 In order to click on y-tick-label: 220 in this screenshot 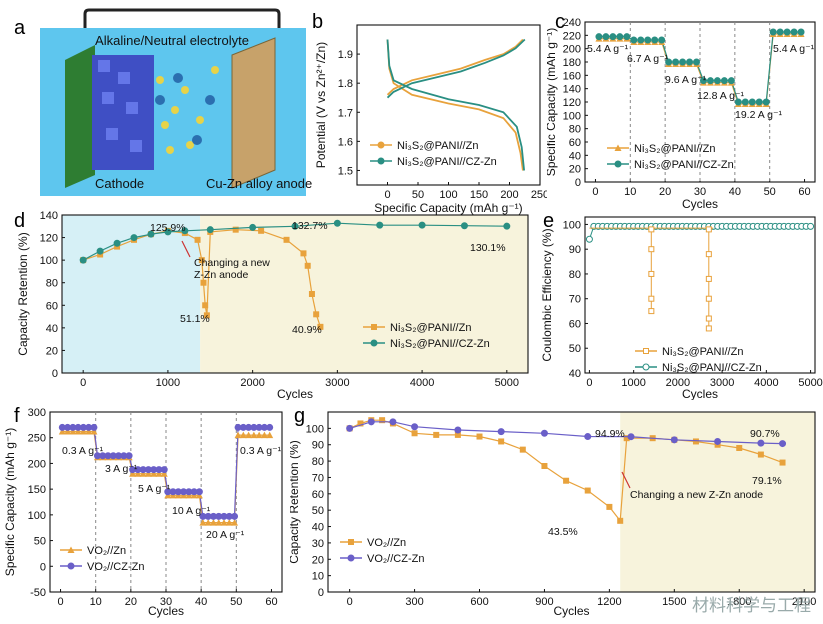, I will do `click(572, 36)`.